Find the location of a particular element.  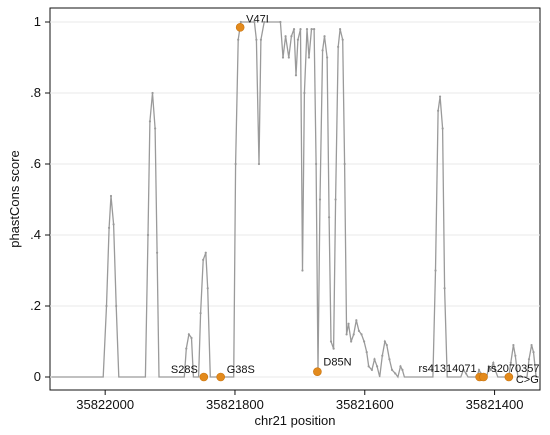

variant-label: G38S is located at coordinates (241, 370).